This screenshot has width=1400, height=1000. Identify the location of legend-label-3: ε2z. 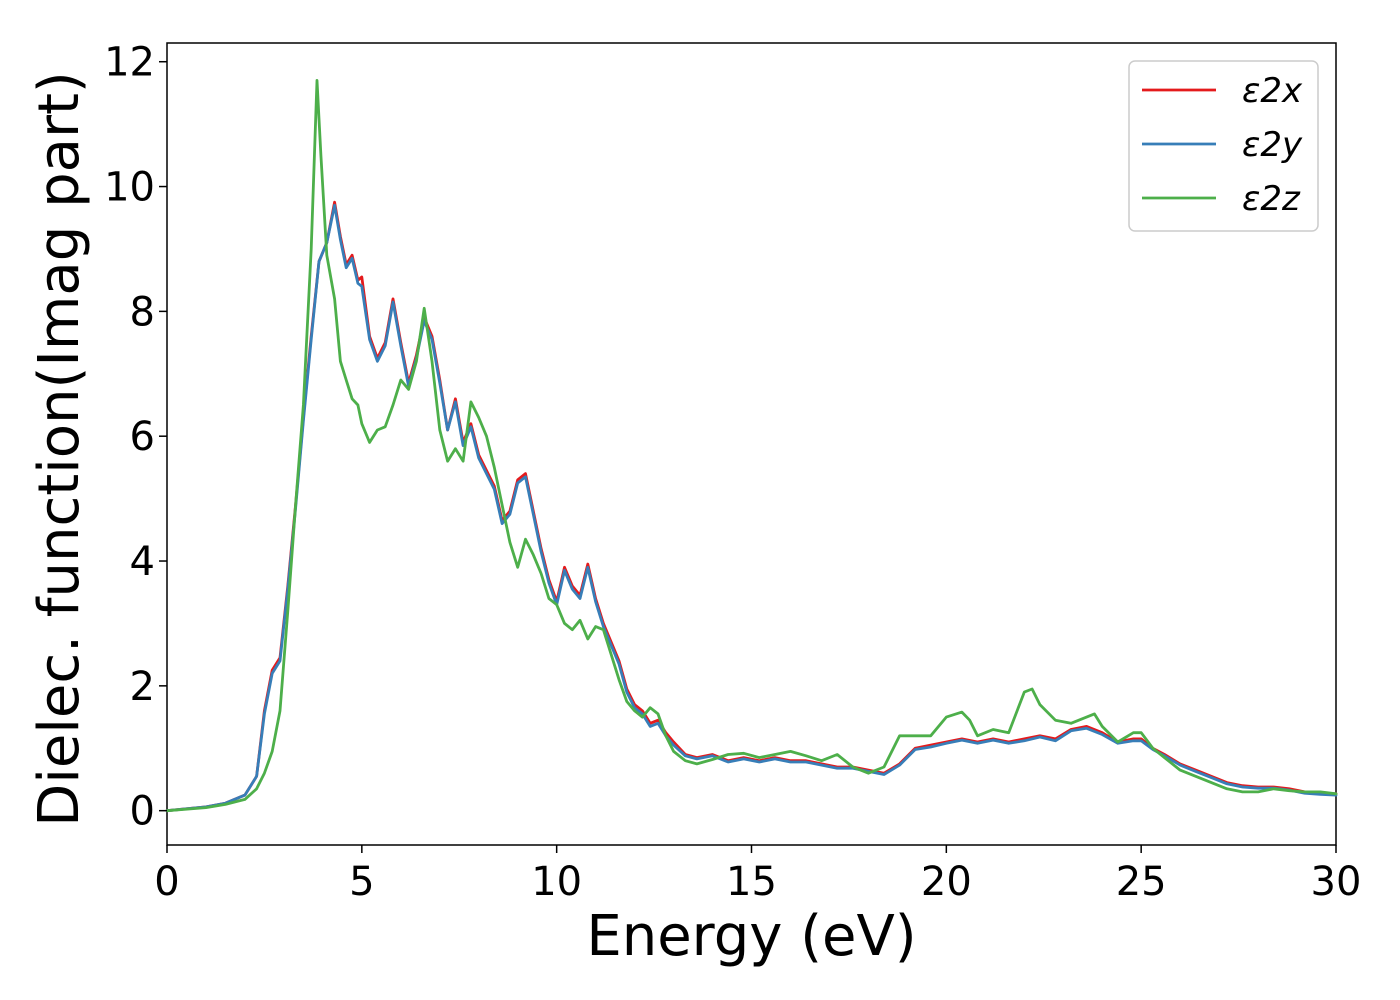
(1271, 199).